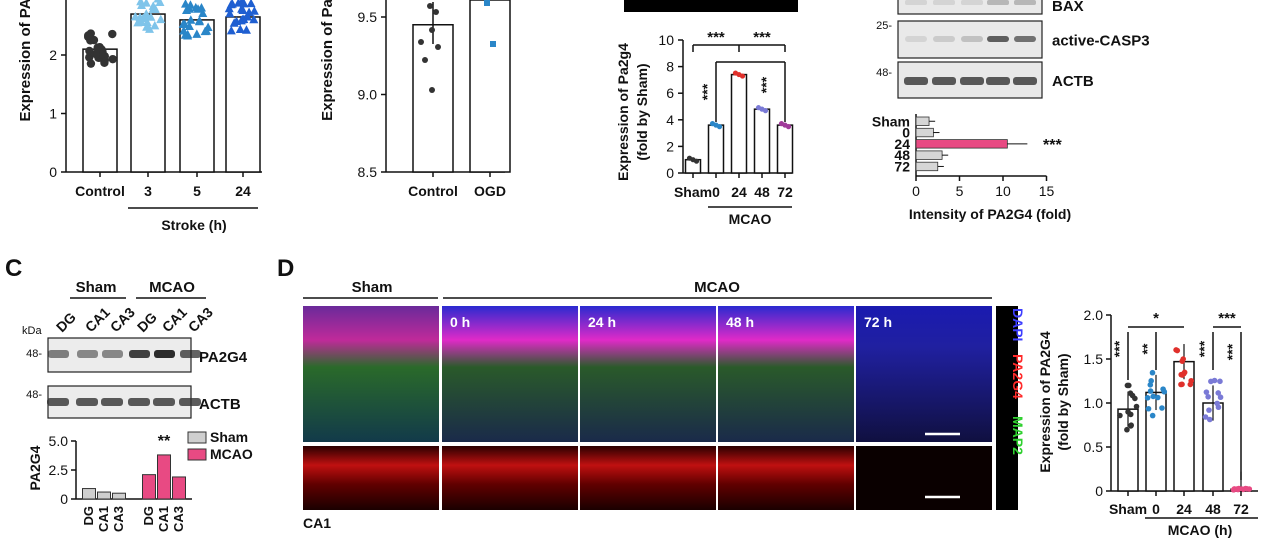 This screenshot has width=1267, height=538. I want to click on blot-label: ACTB, so click(1073, 81).